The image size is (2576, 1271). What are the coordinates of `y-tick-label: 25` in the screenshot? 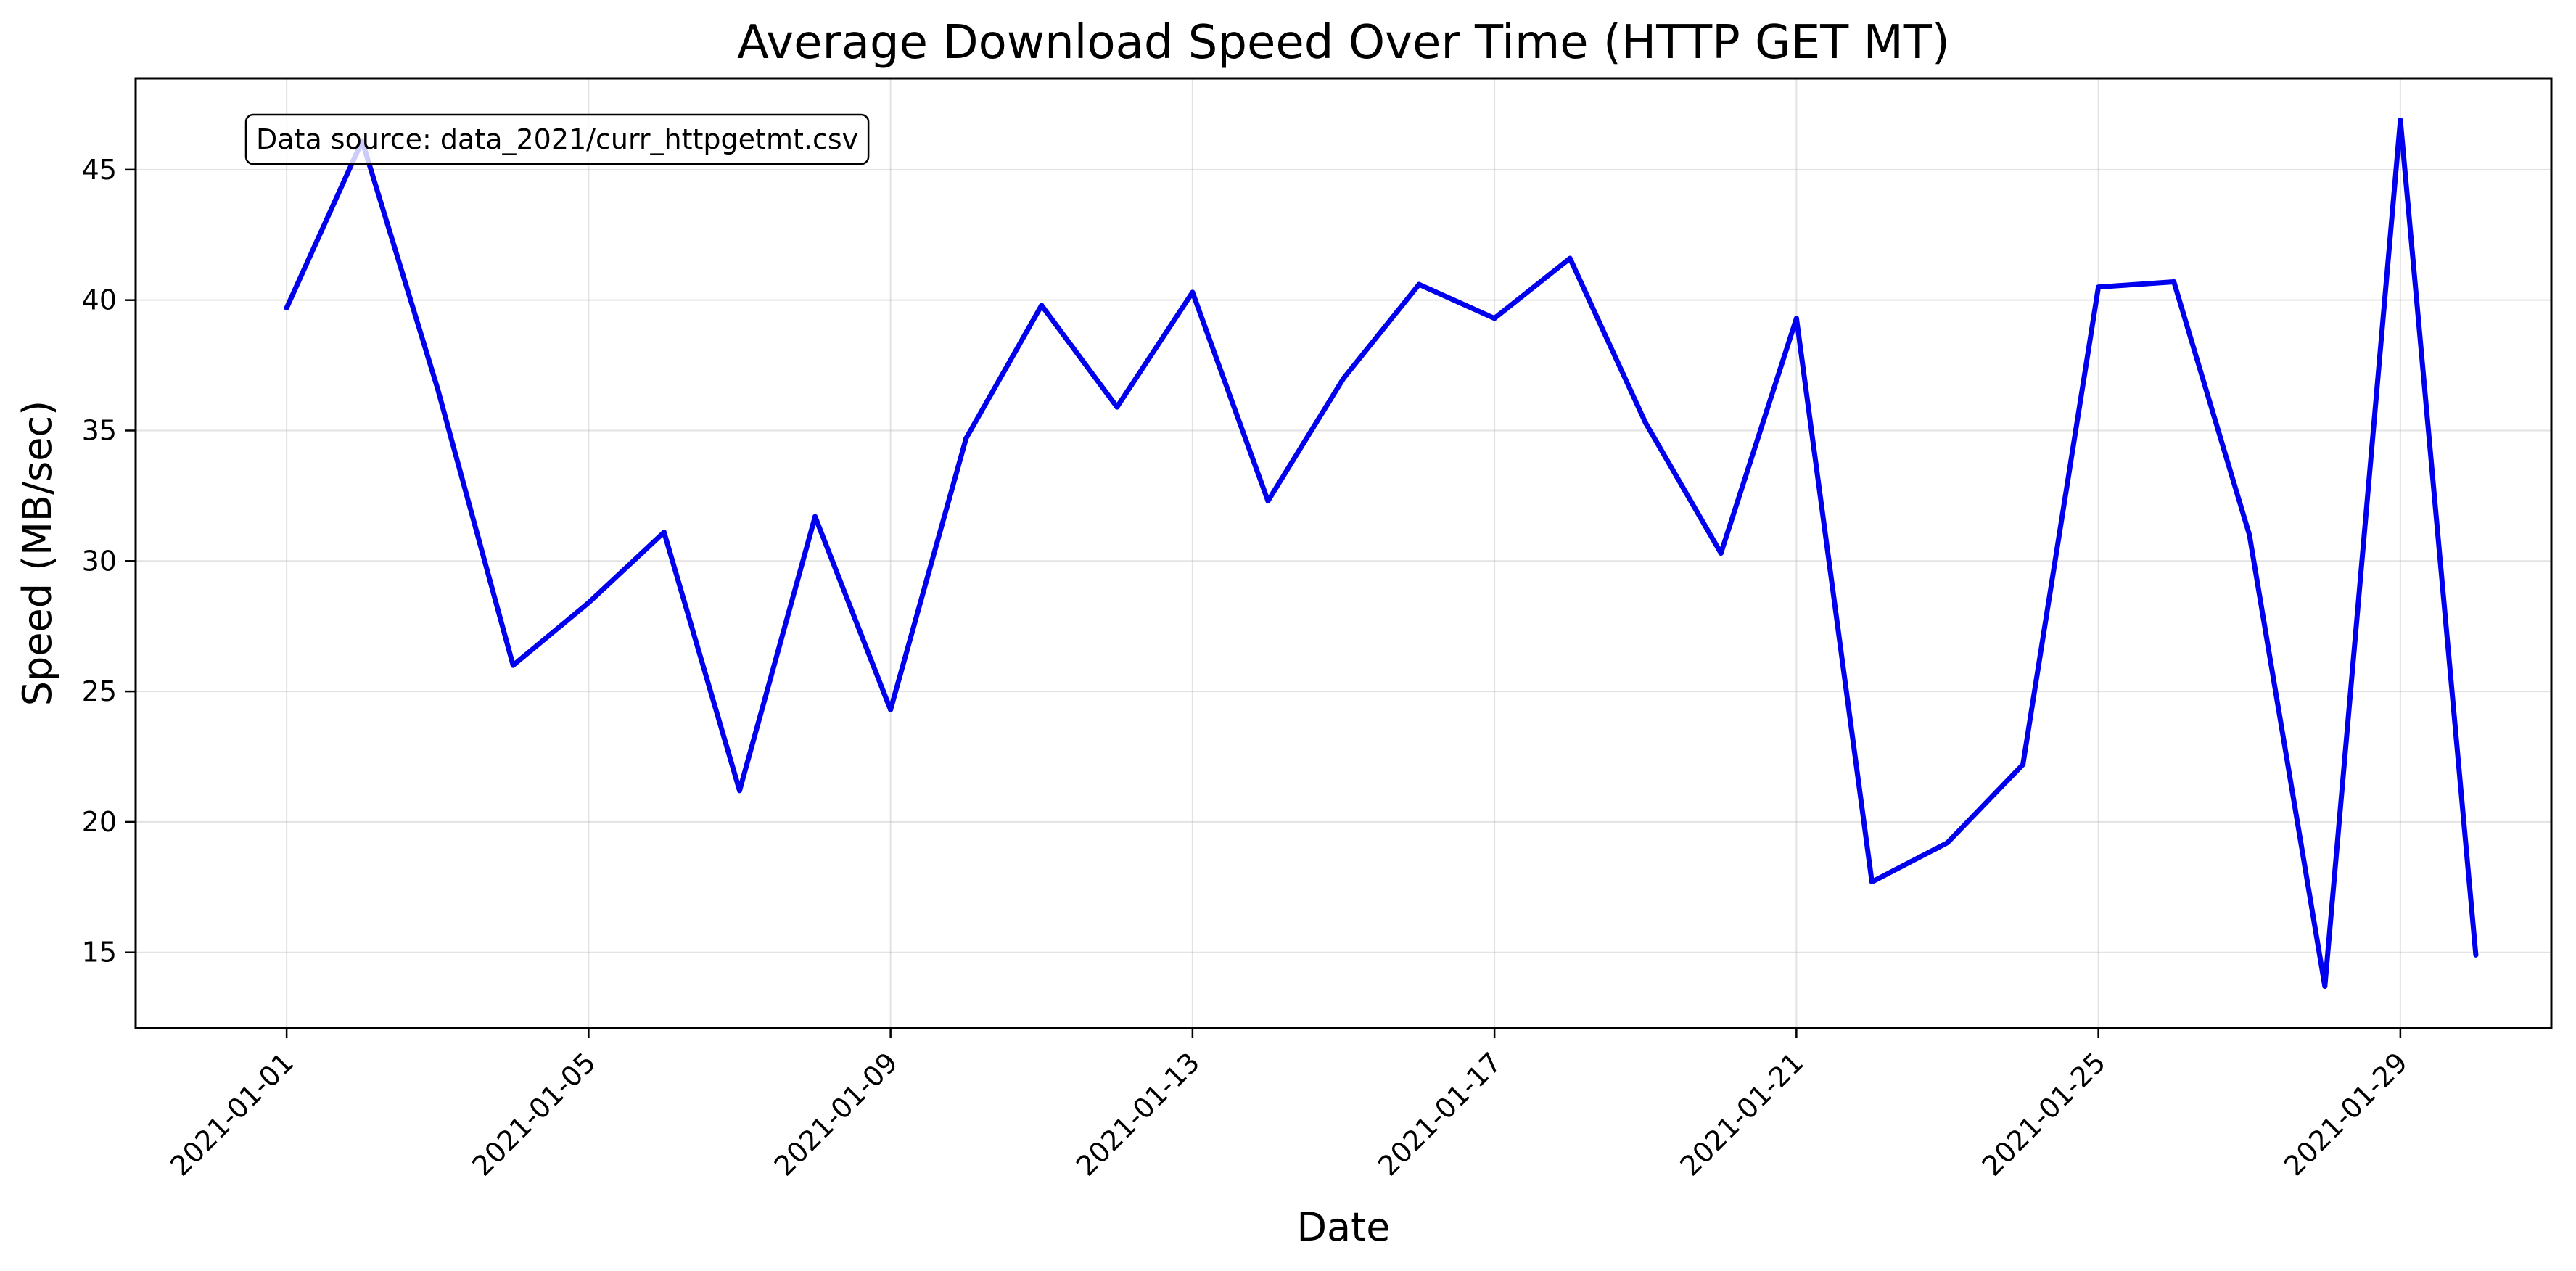 It's located at (99, 691).